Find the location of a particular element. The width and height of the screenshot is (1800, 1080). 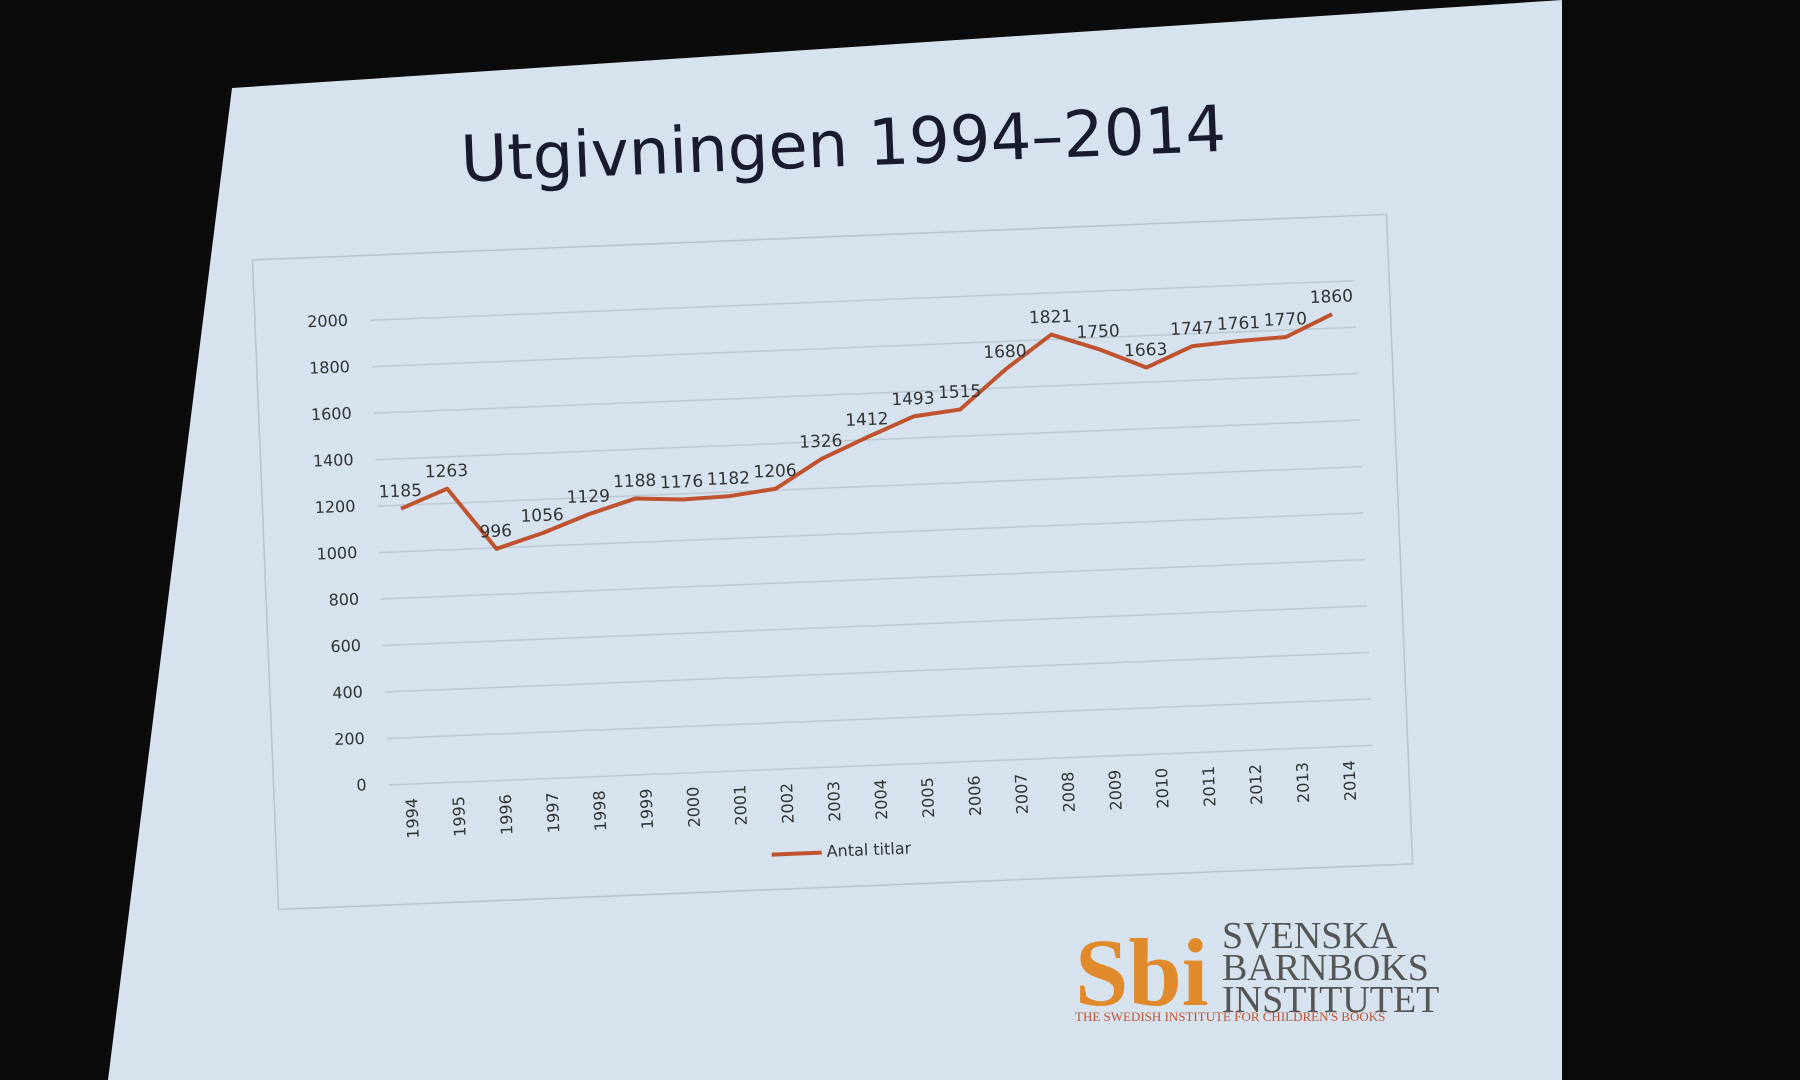

logo-mark: Sbi is located at coordinates (1141, 972).